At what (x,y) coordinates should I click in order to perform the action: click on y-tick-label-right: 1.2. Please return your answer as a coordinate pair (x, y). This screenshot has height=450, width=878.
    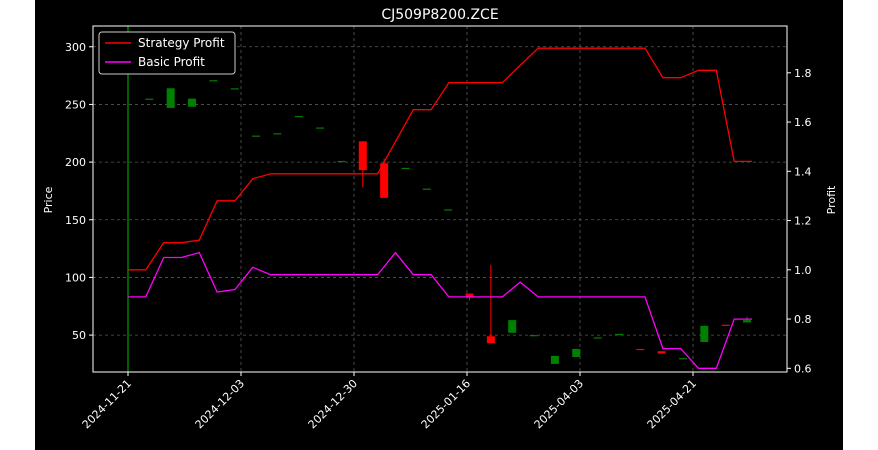
    Looking at the image, I should click on (803, 221).